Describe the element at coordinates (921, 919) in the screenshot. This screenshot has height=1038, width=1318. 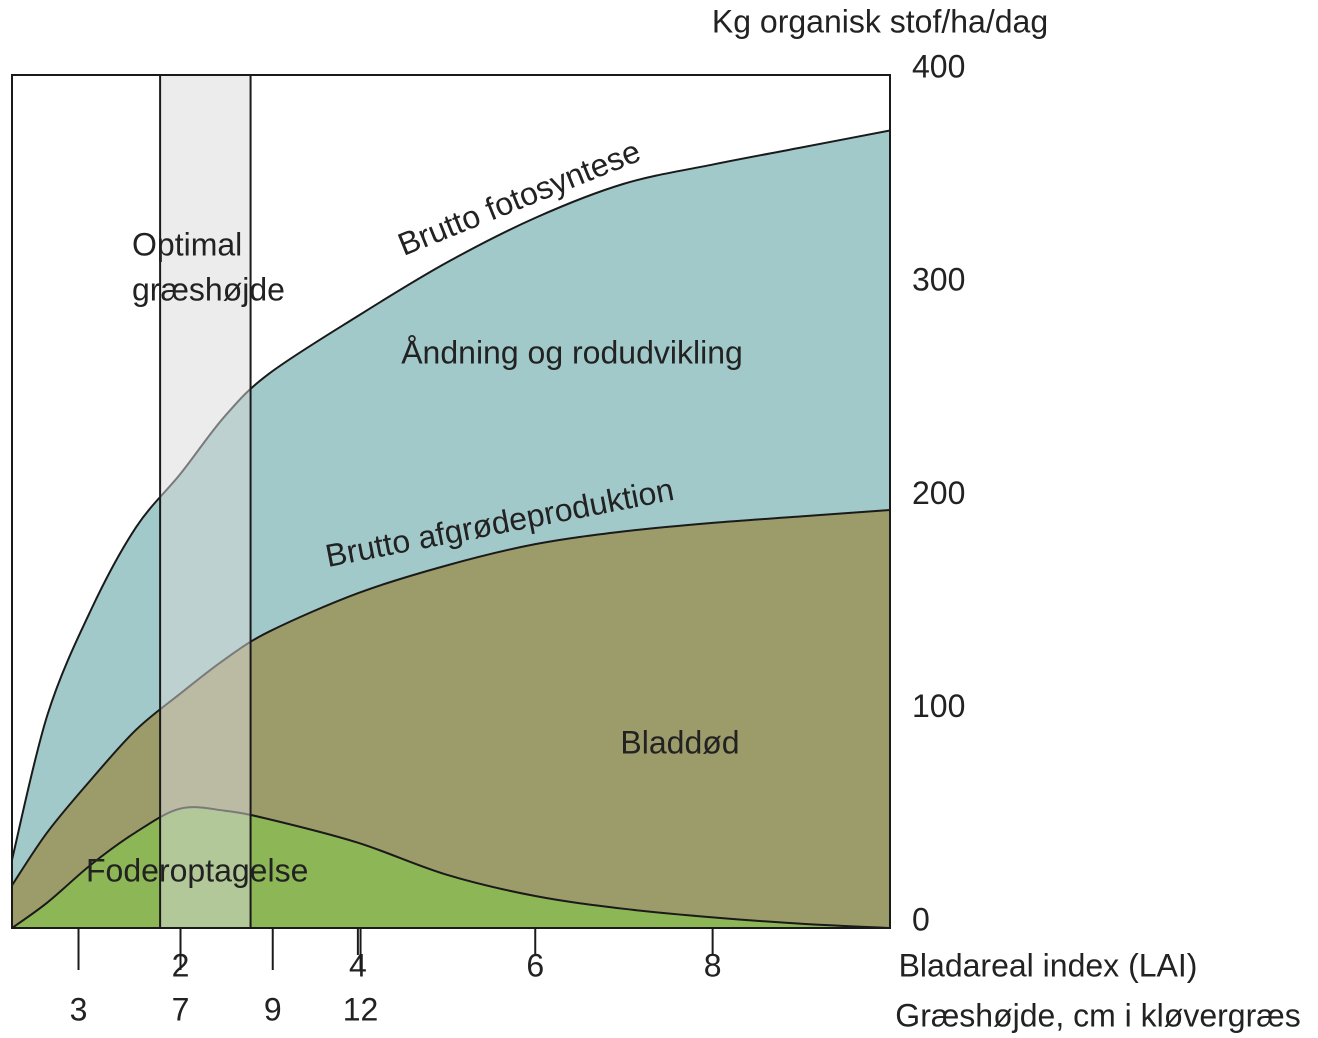
I see `y-tick-label: 0` at that location.